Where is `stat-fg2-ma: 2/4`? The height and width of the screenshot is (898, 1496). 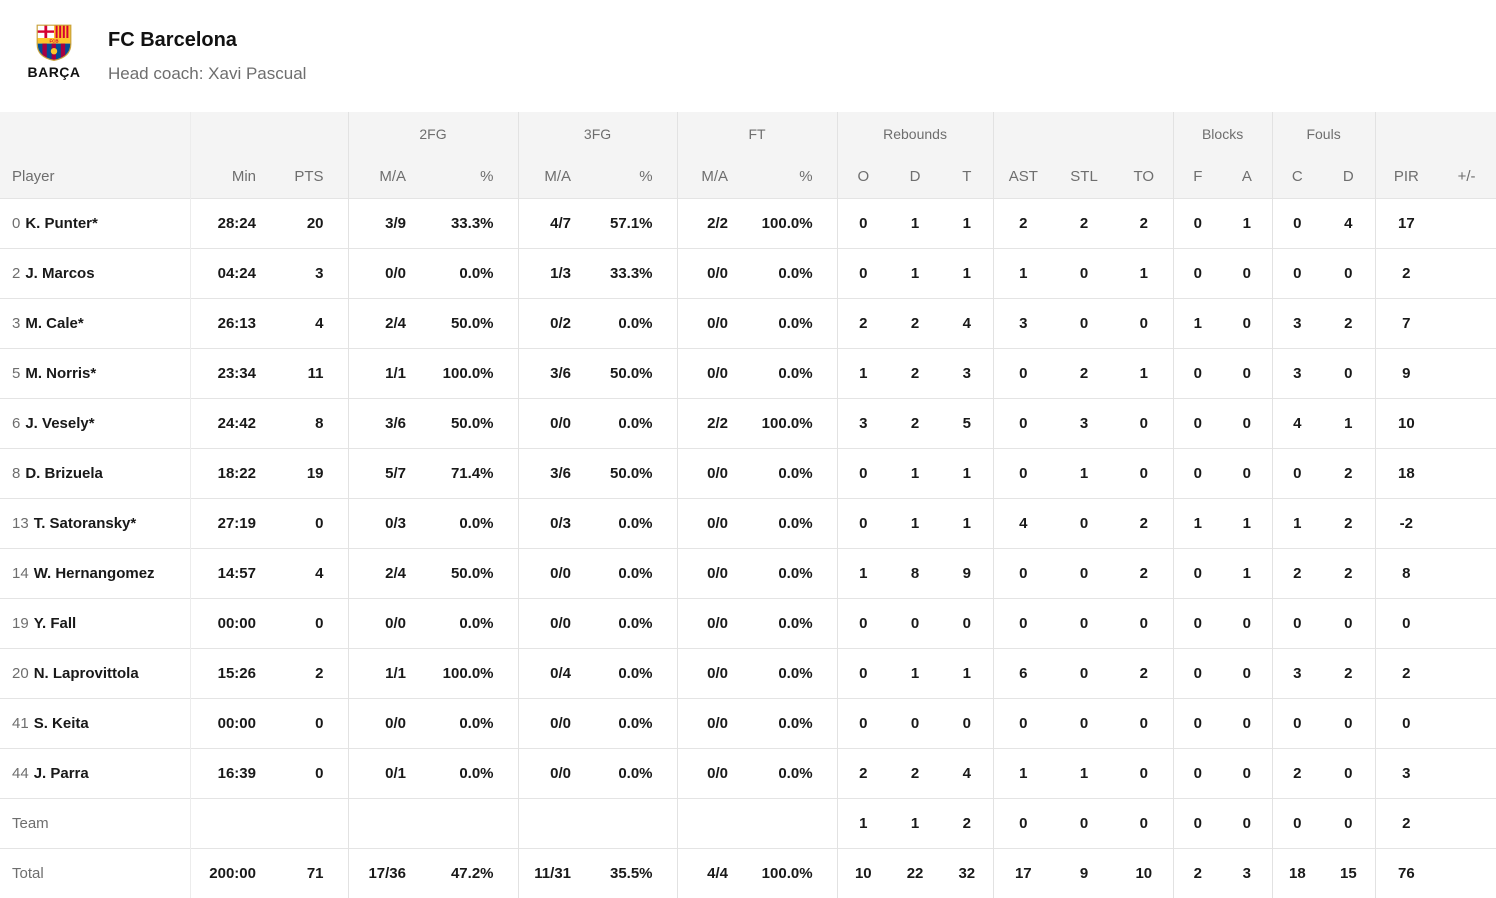 stat-fg2-ma: 2/4 is located at coordinates (388, 572).